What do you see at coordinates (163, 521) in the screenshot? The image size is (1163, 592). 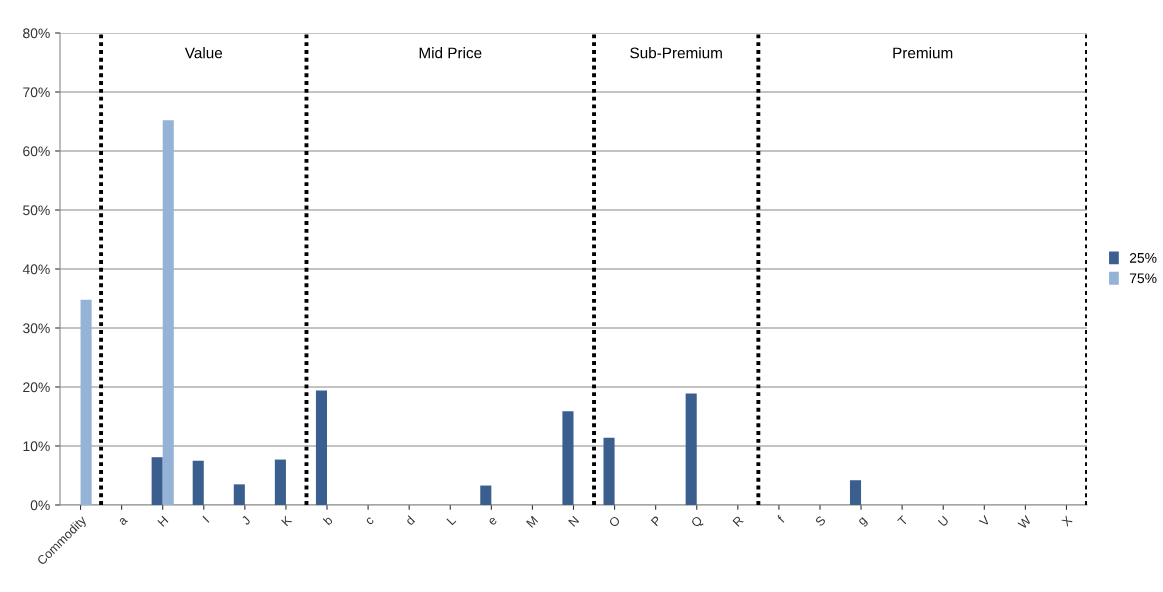 I see `x-tick-label: H` at bounding box center [163, 521].